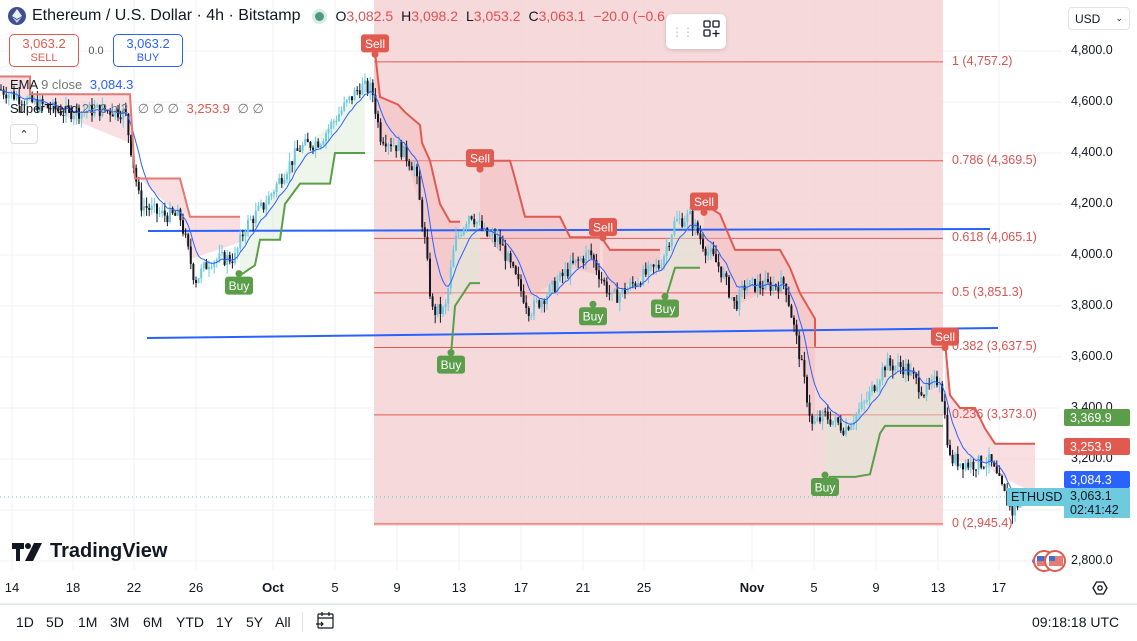 The height and width of the screenshot is (641, 1137). I want to click on fib-level-label: 0.5 (3,851.3), so click(987, 291).